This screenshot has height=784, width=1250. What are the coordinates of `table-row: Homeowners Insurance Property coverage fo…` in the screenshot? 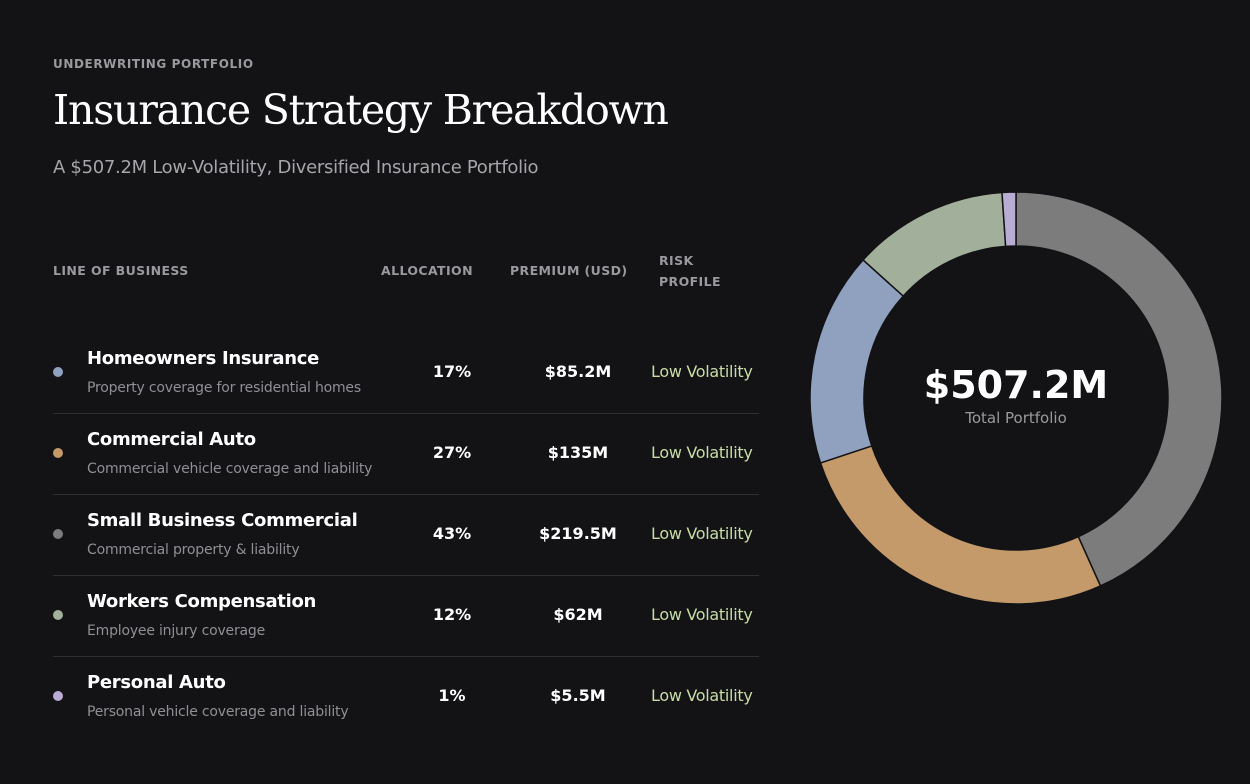 It's located at (406, 373).